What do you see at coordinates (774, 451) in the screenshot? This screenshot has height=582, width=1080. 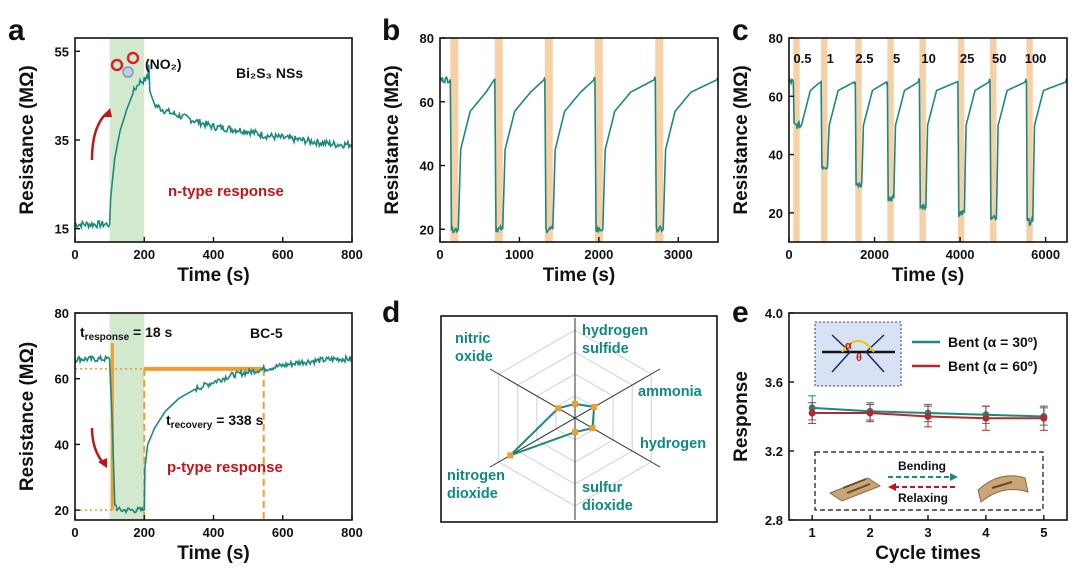 I see `y-tick-label: 3.2` at bounding box center [774, 451].